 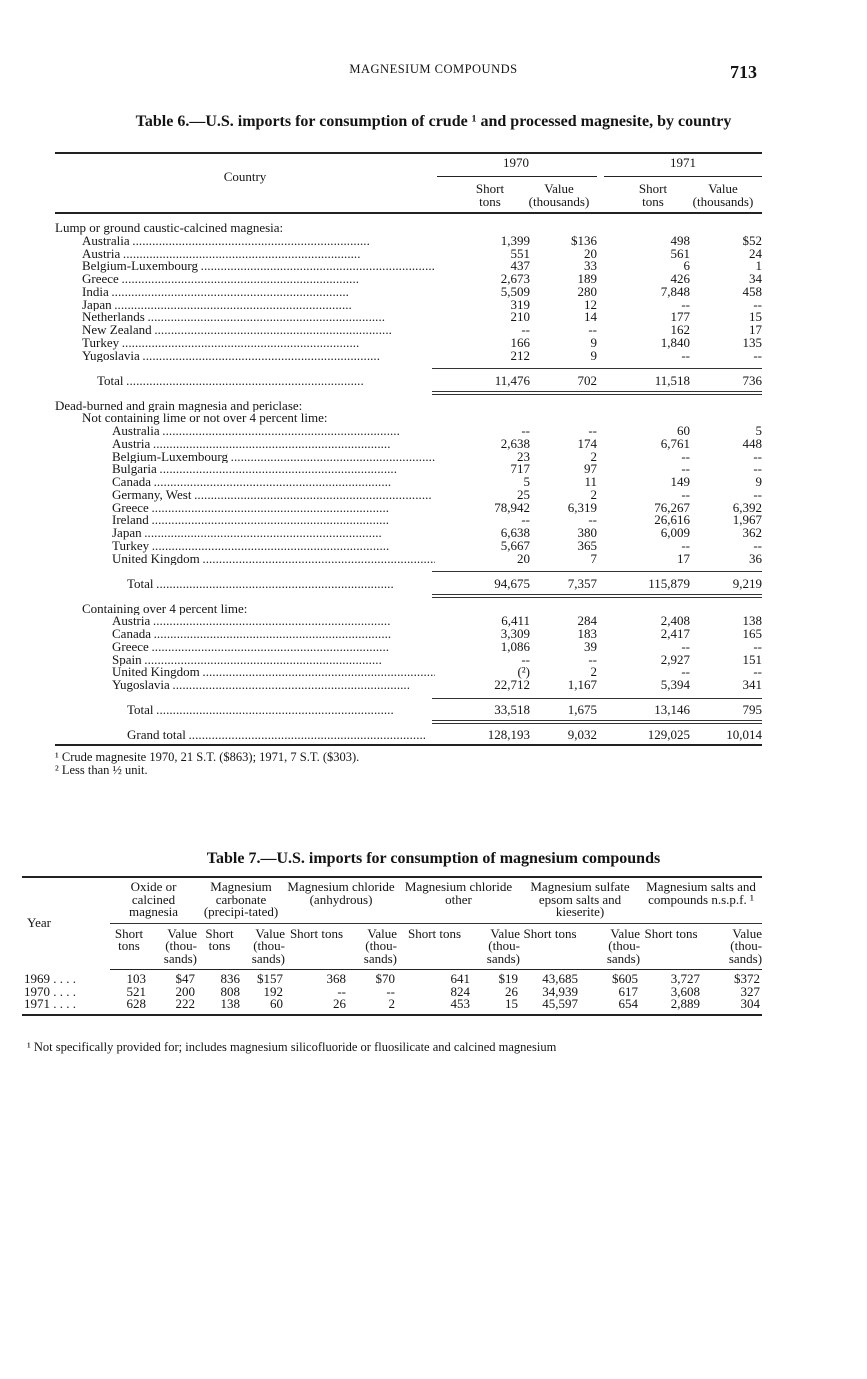 What do you see at coordinates (594, 355) in the screenshot?
I see `value-1970: 9` at bounding box center [594, 355].